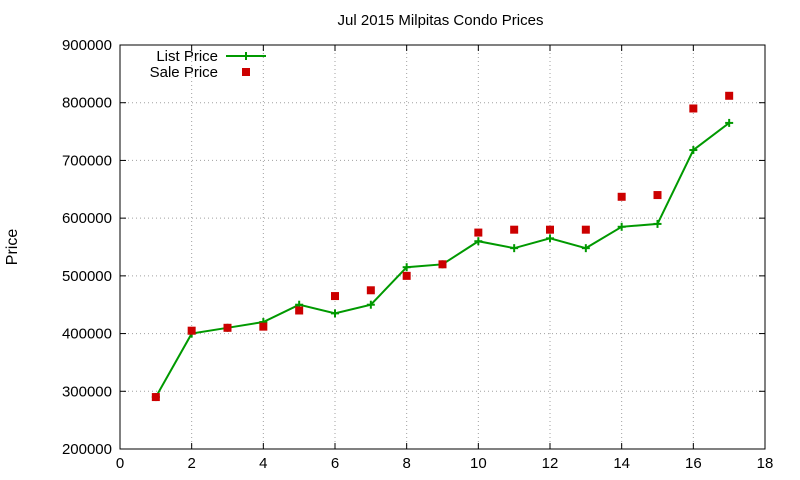  What do you see at coordinates (184, 72) in the screenshot?
I see `legend-label-sale-price: Sale Price` at bounding box center [184, 72].